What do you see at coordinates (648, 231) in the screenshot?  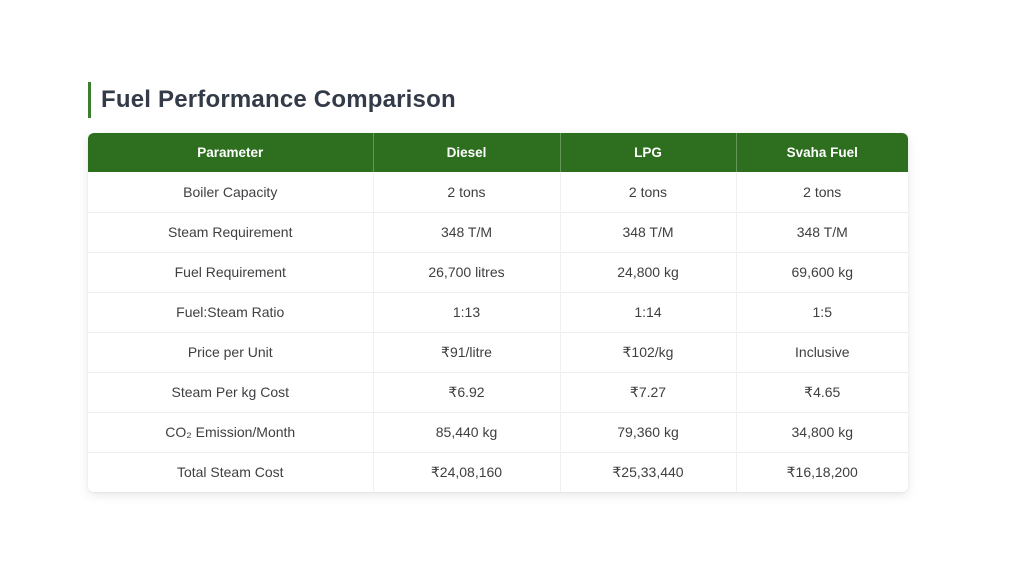 I see `cell-lpg: 348 T/M` at bounding box center [648, 231].